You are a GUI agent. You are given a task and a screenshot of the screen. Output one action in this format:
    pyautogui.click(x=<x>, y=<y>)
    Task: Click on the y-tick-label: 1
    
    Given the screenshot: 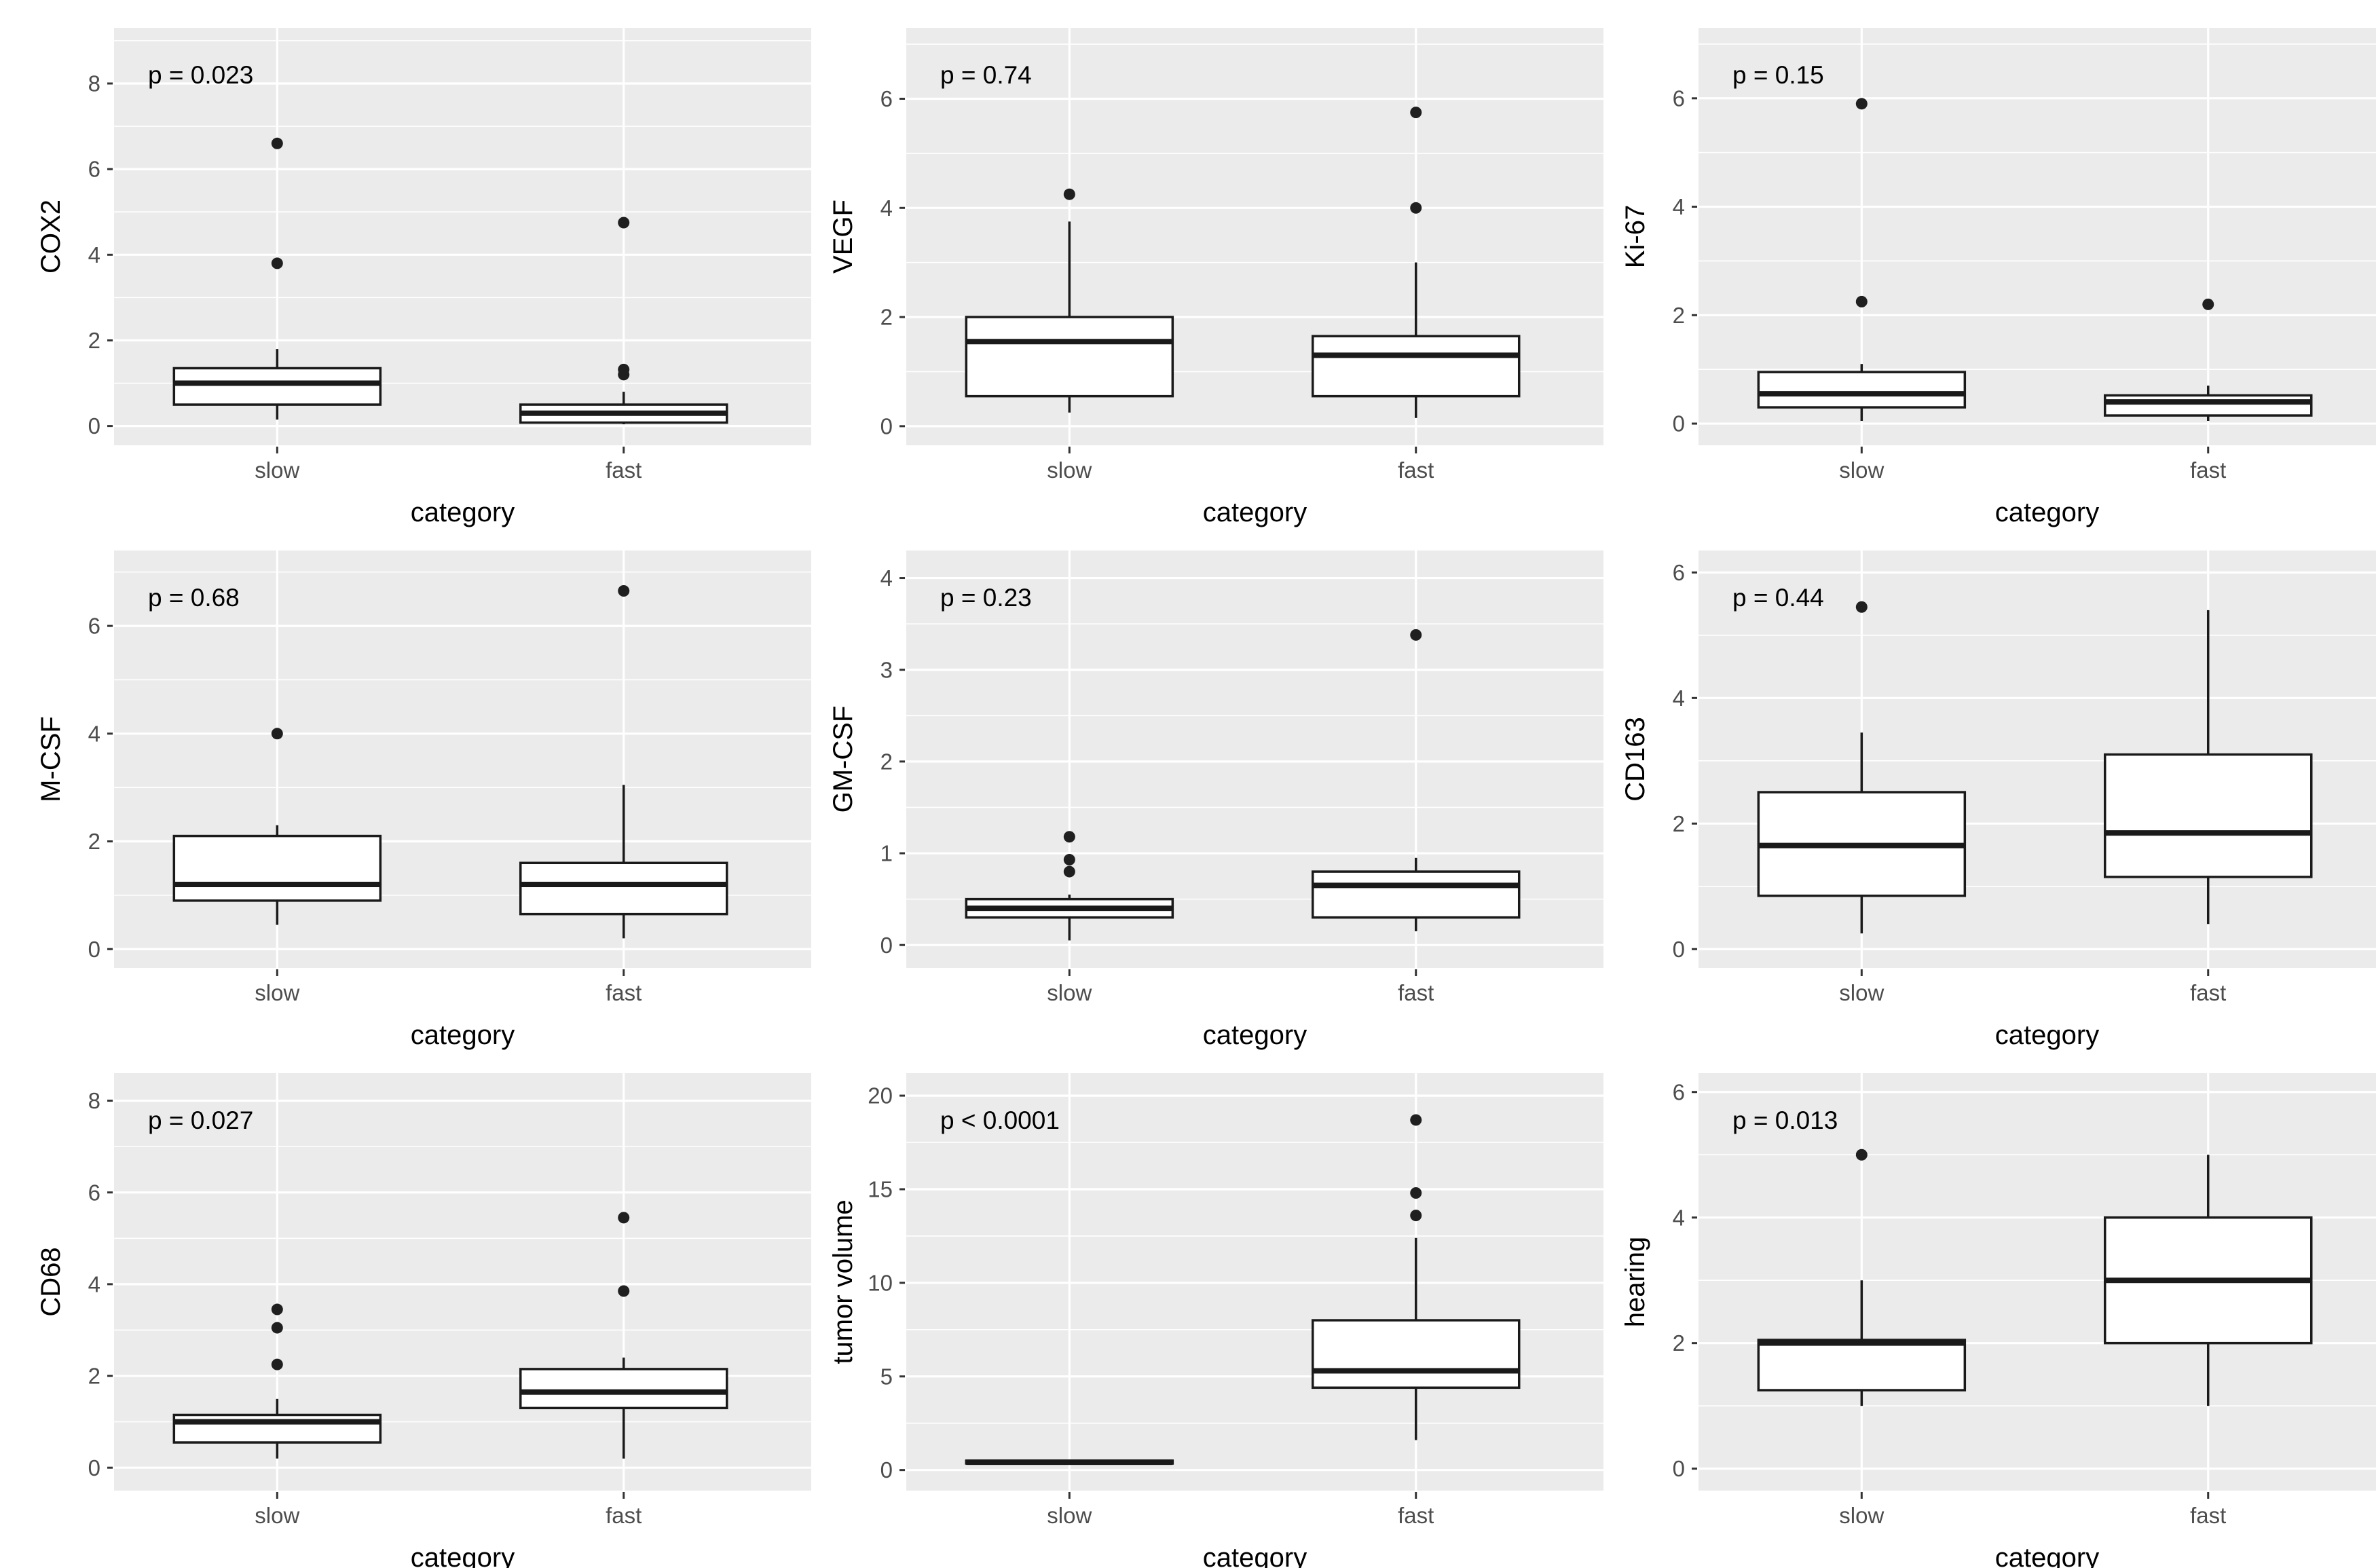 What is the action you would take?
    pyautogui.click(x=886, y=854)
    